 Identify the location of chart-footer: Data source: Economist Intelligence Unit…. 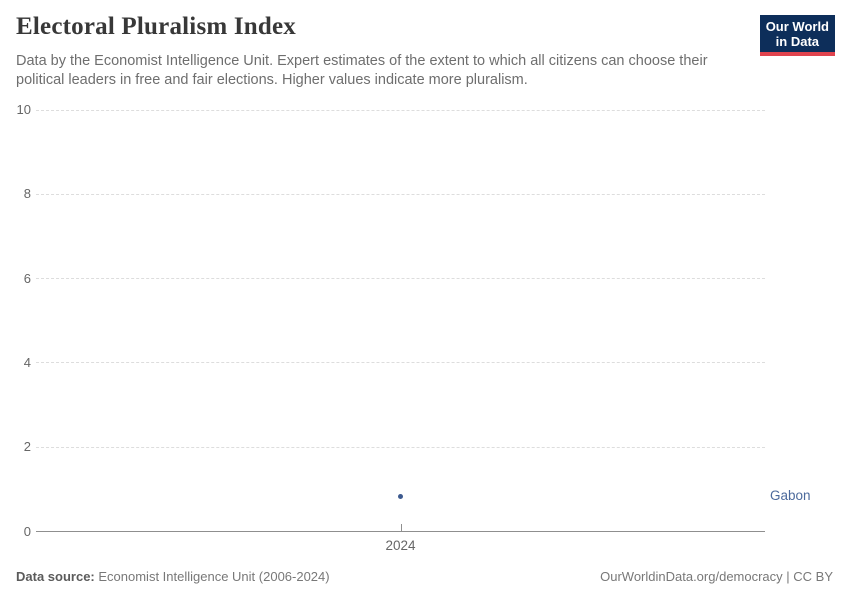
(424, 576).